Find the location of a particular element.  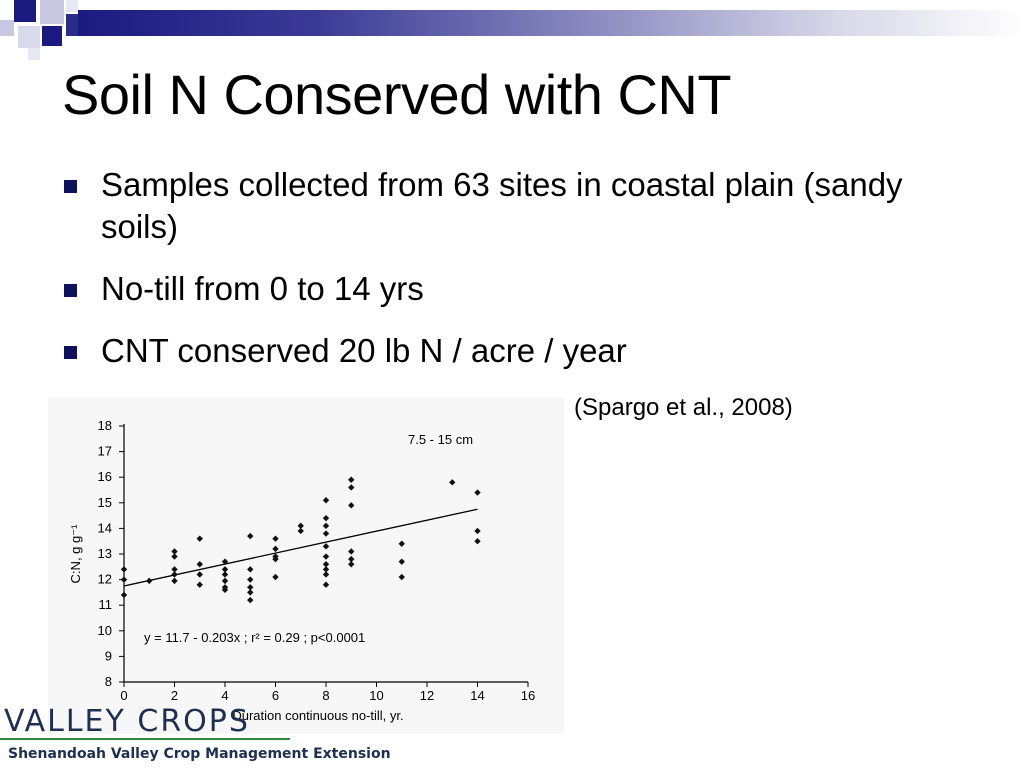

x-tick-label: 4 is located at coordinates (224, 695).